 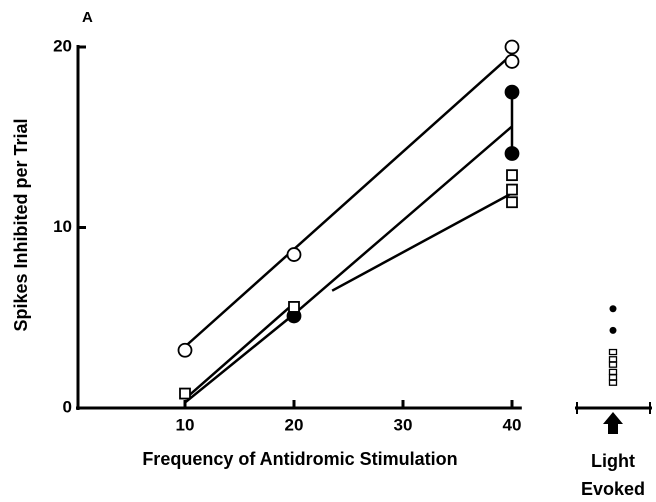 What do you see at coordinates (185, 424) in the screenshot?
I see `x-tick-label: 10` at bounding box center [185, 424].